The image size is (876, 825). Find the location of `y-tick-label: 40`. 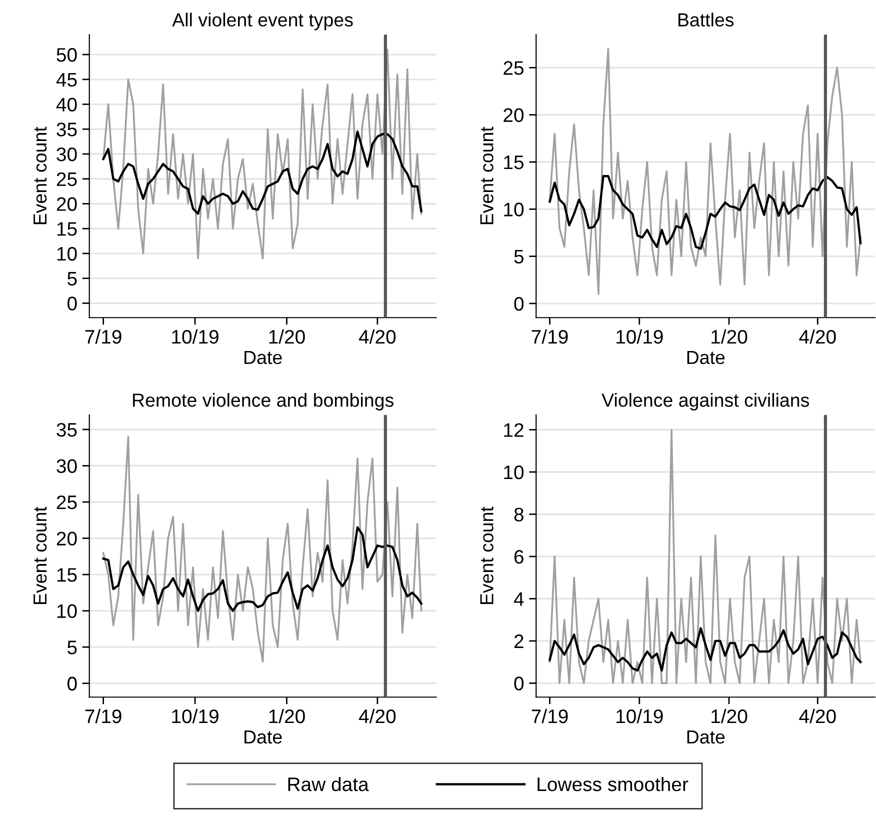

y-tick-label: 40 is located at coordinates (66, 105).